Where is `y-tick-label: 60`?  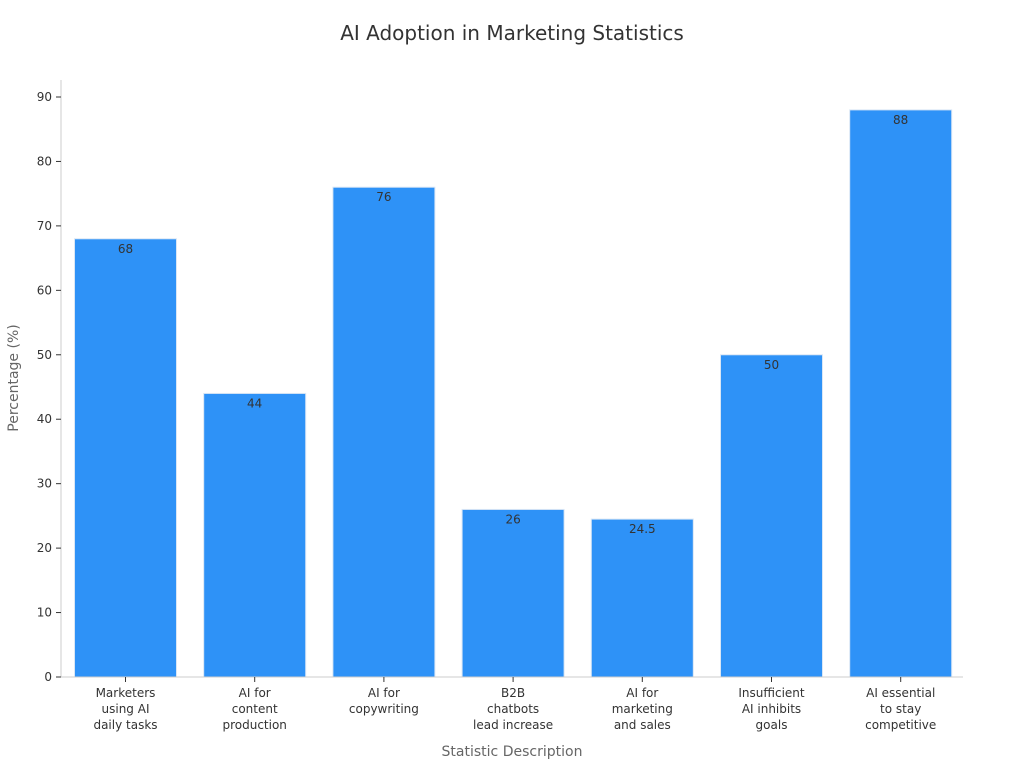 y-tick-label: 60 is located at coordinates (44, 290).